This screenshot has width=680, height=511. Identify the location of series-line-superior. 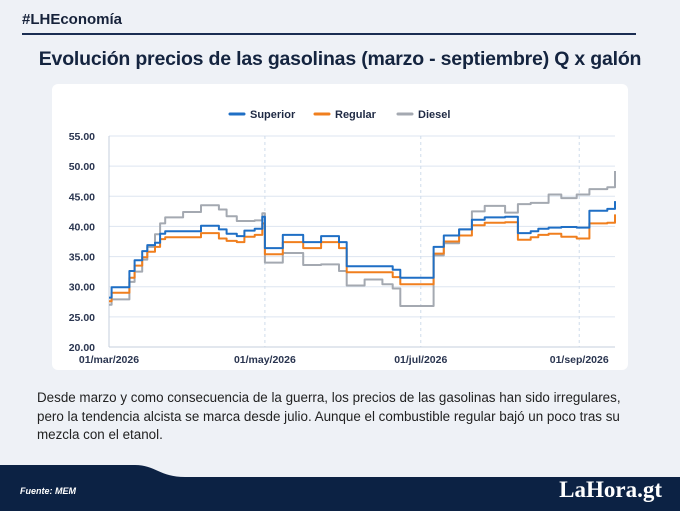
(362, 250).